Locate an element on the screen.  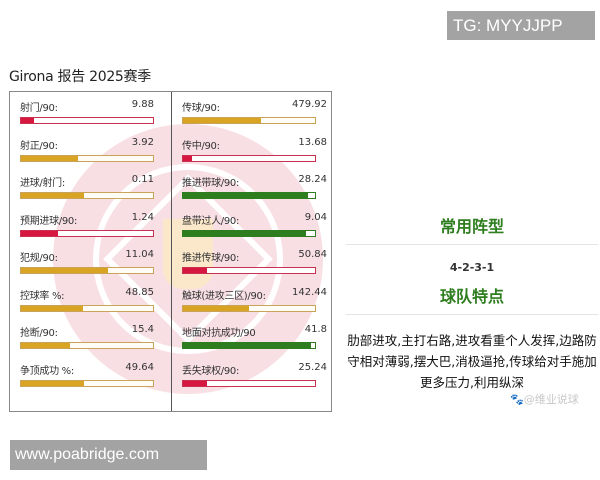
stat-label: 射正/90: is located at coordinates (39, 146).